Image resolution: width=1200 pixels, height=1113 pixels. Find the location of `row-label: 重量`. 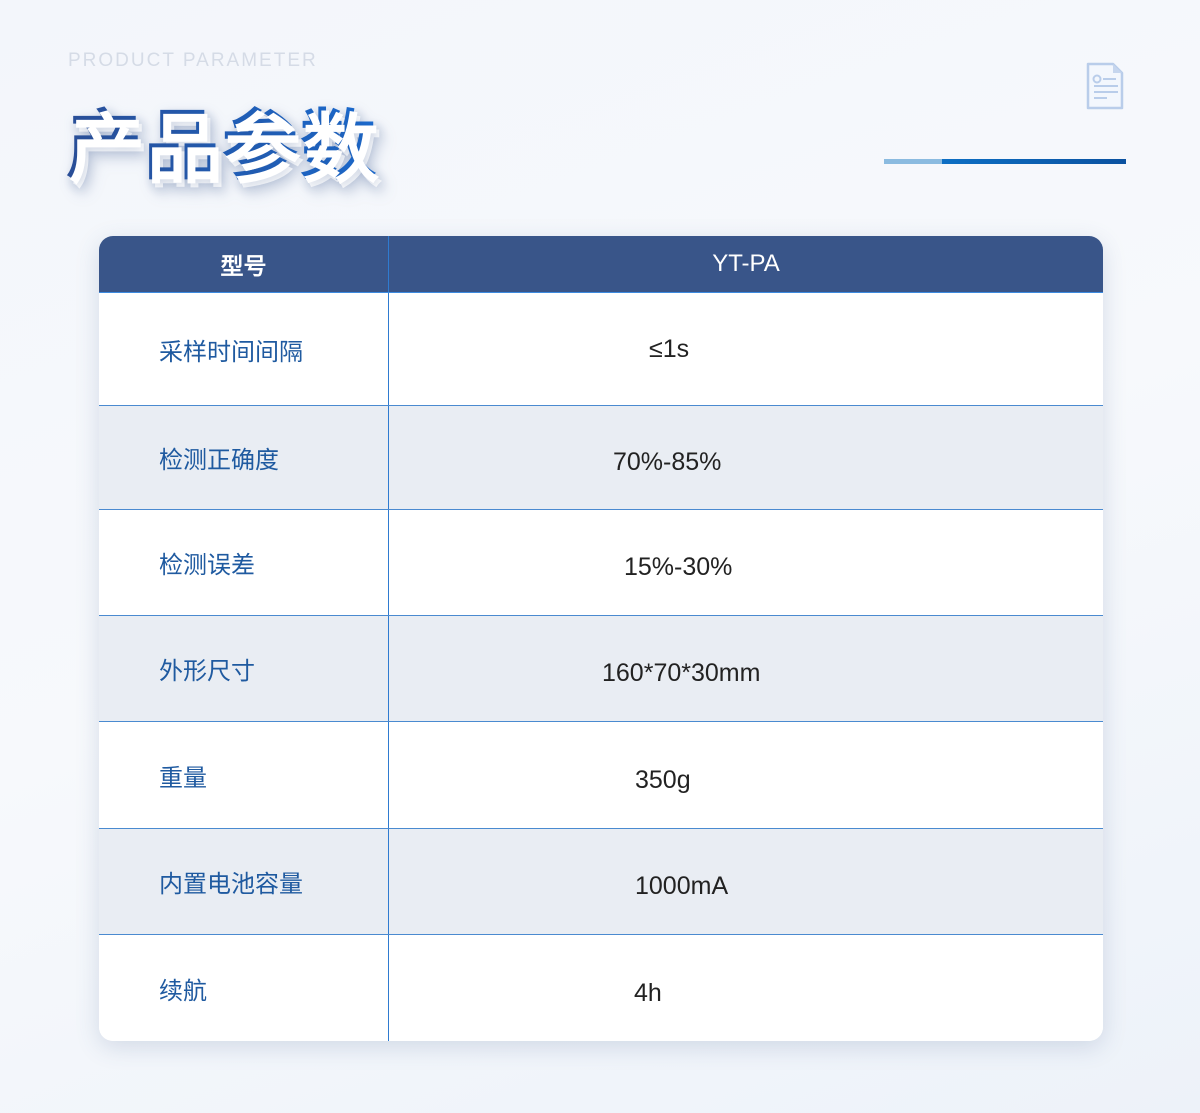

row-label: 重量 is located at coordinates (244, 775).